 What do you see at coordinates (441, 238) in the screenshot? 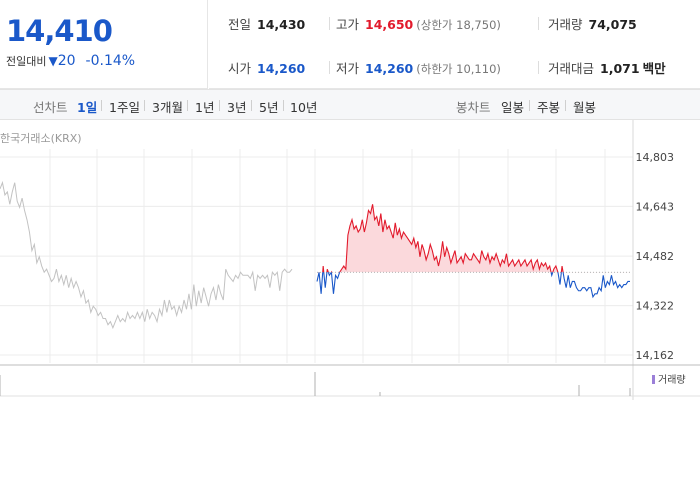
I see `today-line-up` at bounding box center [441, 238].